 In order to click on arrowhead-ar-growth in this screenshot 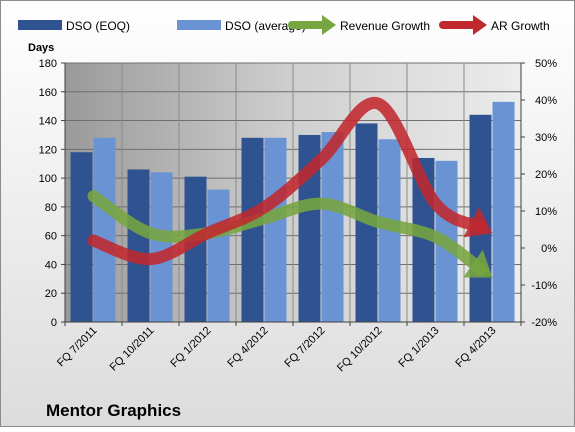, I will do `click(478, 222)`.